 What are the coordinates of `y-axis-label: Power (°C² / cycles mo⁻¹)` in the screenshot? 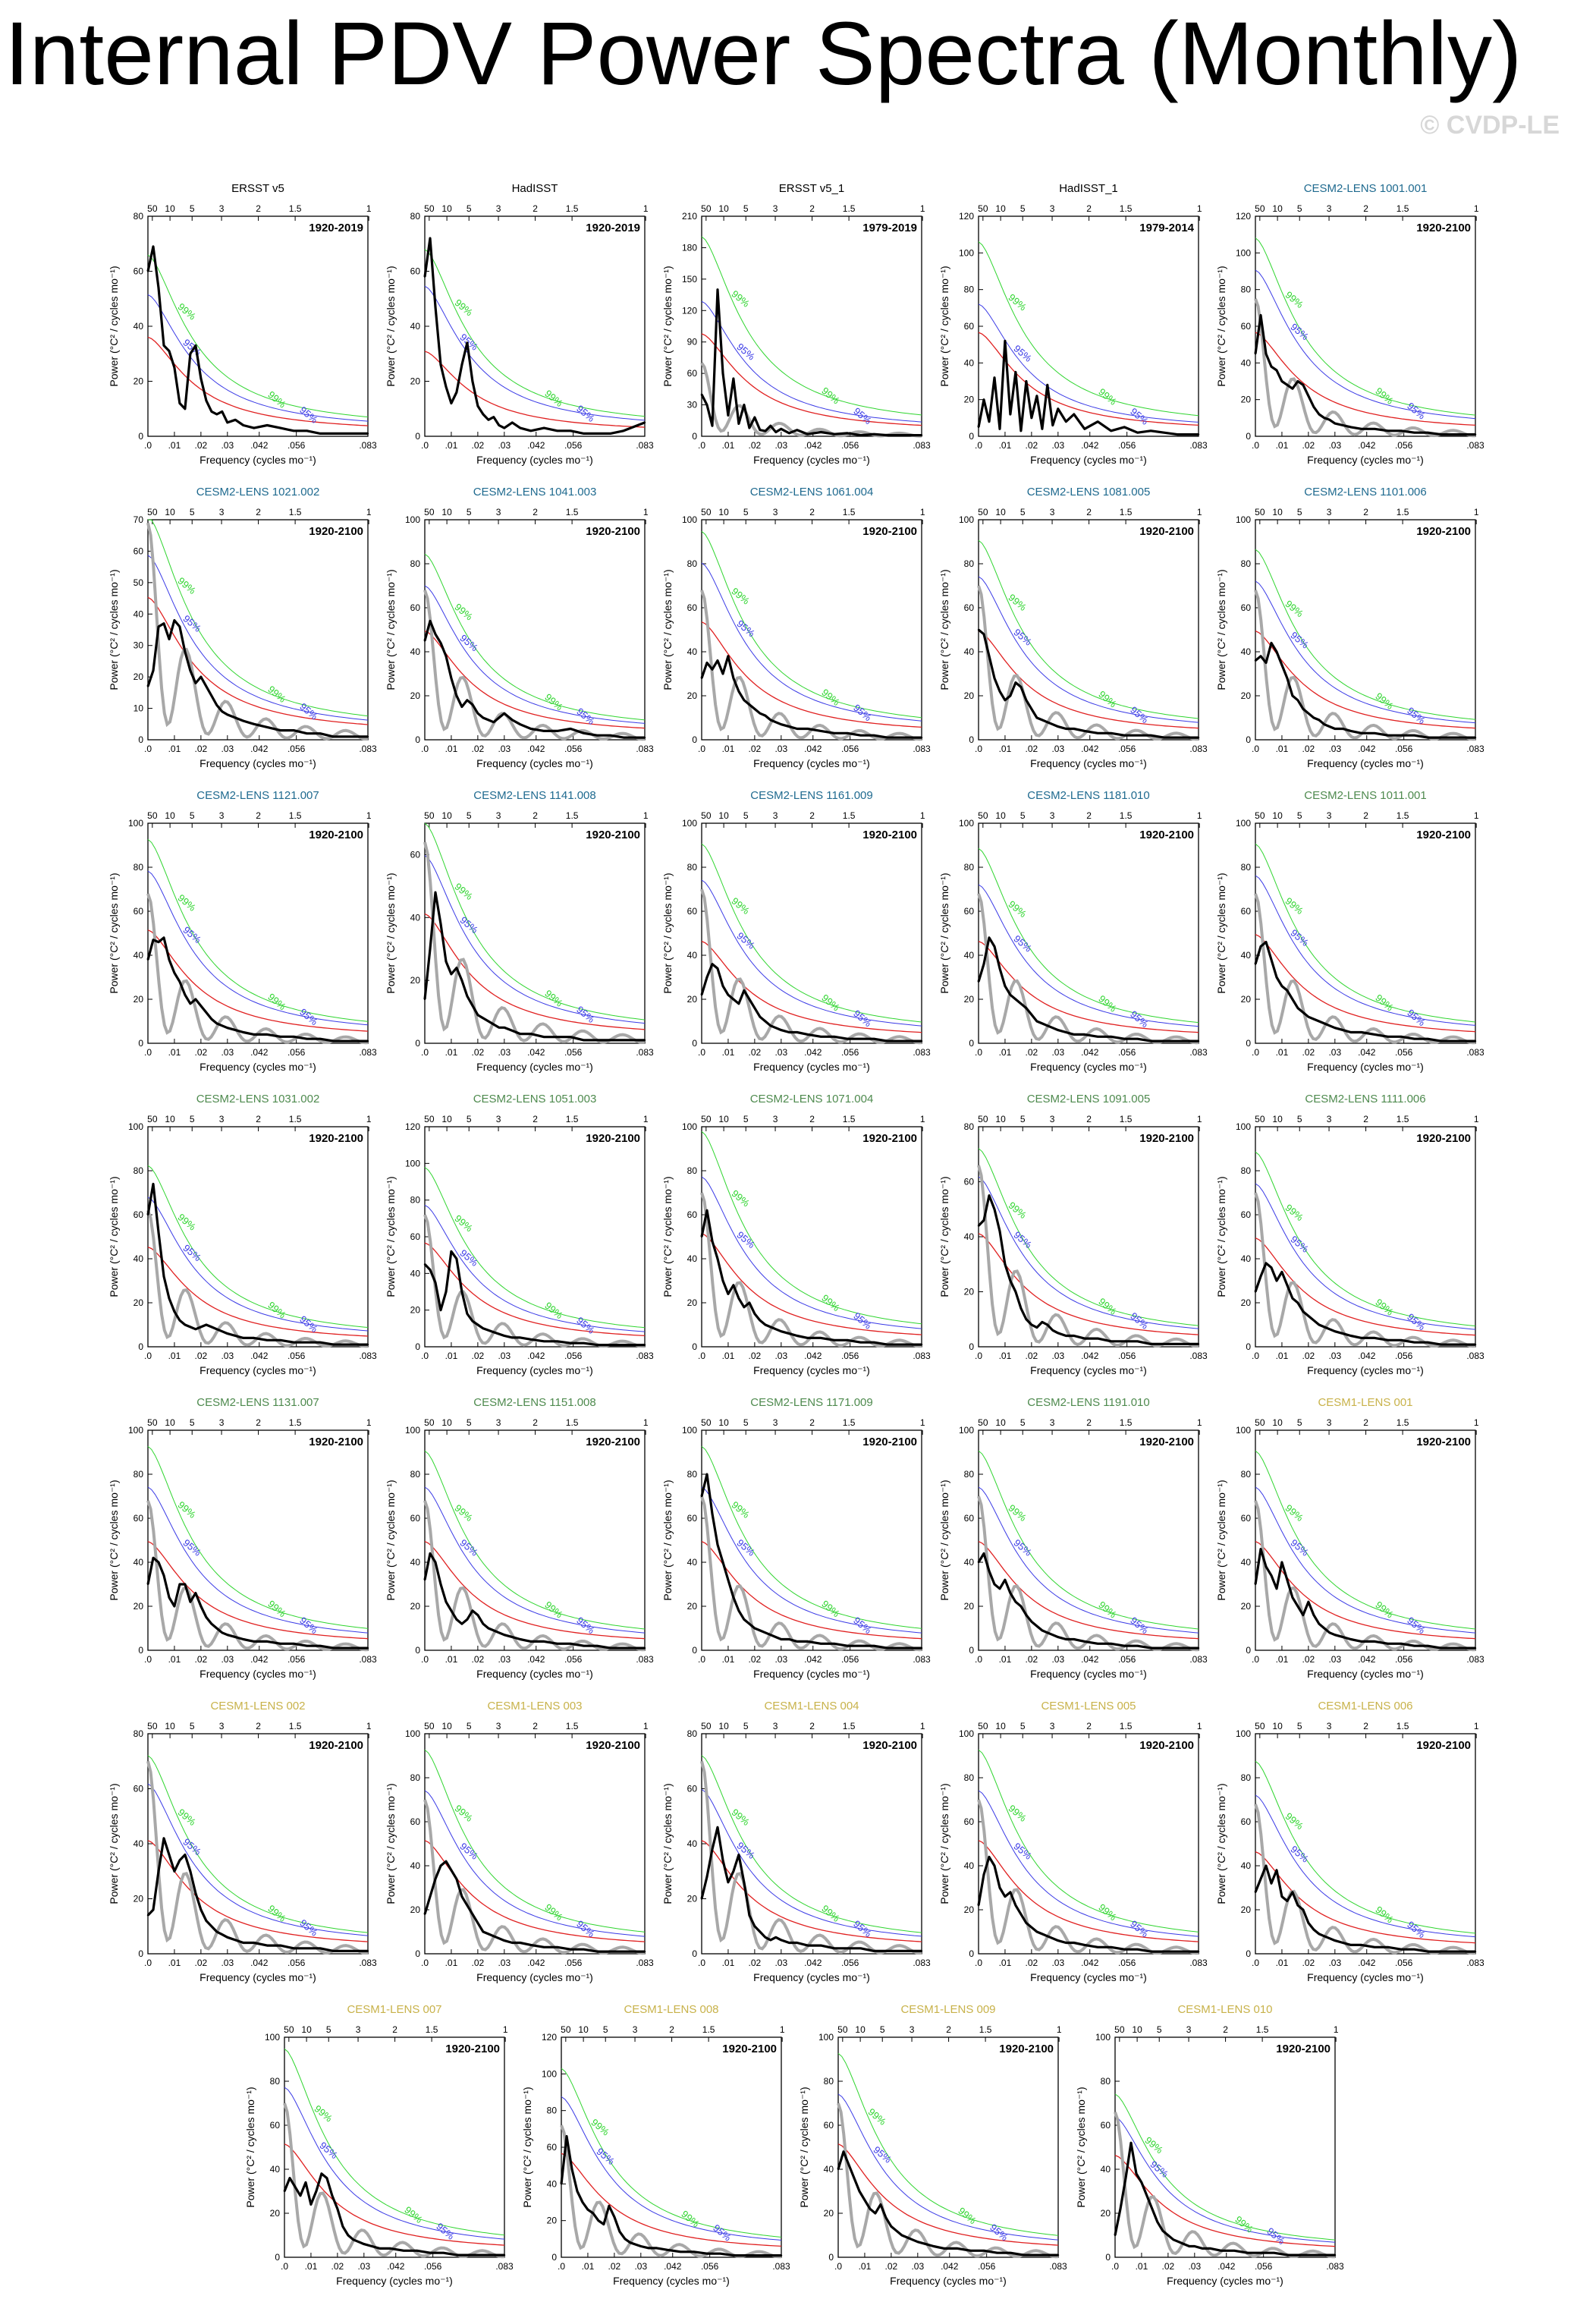 It's located at (1221, 326).